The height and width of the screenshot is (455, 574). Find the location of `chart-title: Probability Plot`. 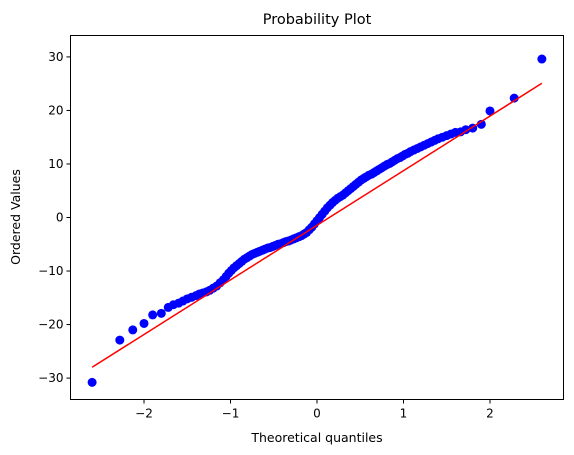

chart-title: Probability Plot is located at coordinates (317, 20).